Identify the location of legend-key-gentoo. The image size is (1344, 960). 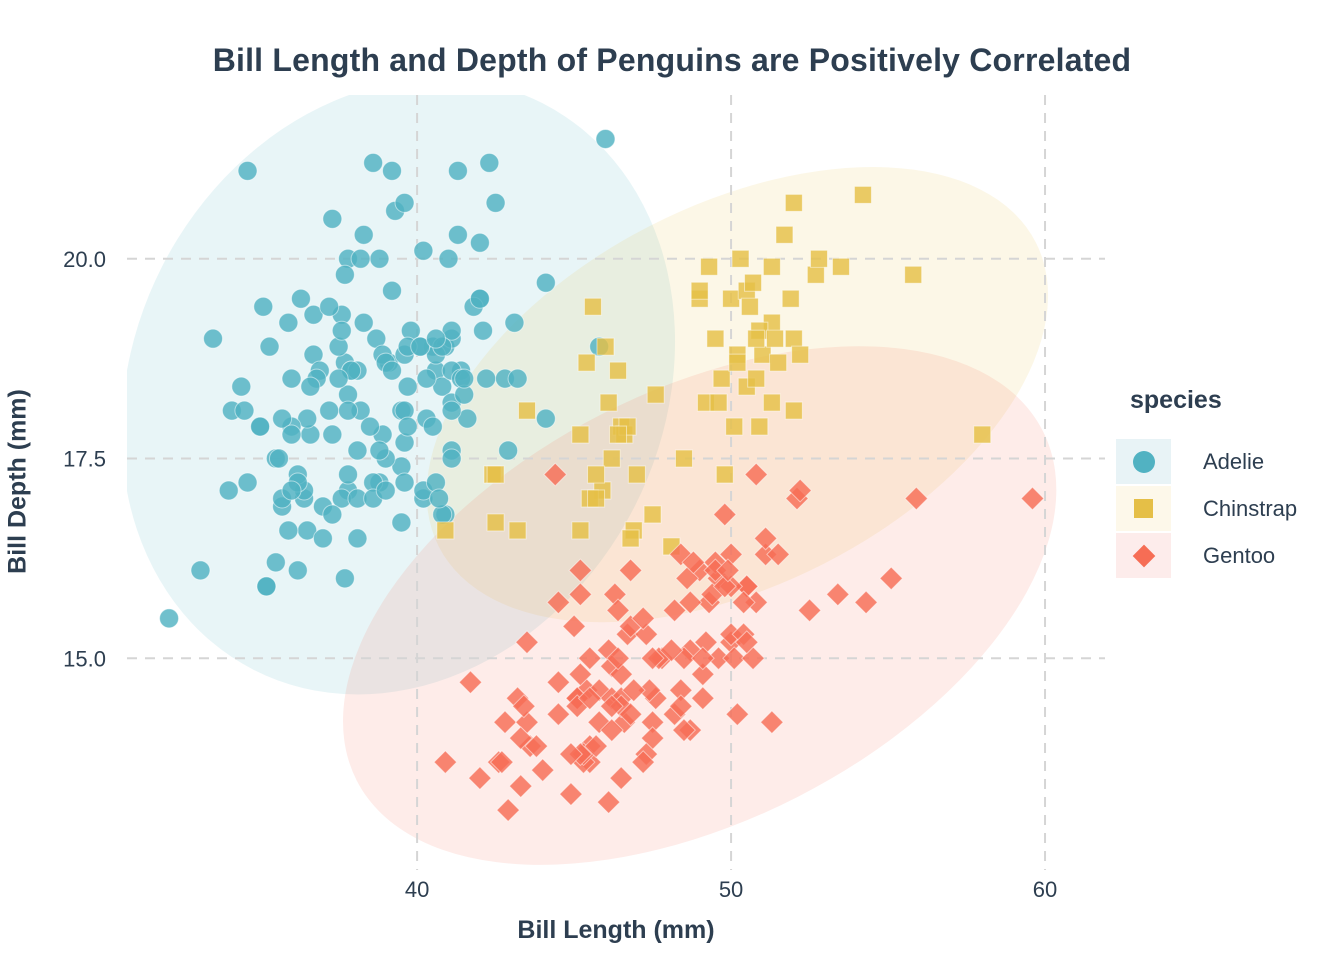
(1143, 555).